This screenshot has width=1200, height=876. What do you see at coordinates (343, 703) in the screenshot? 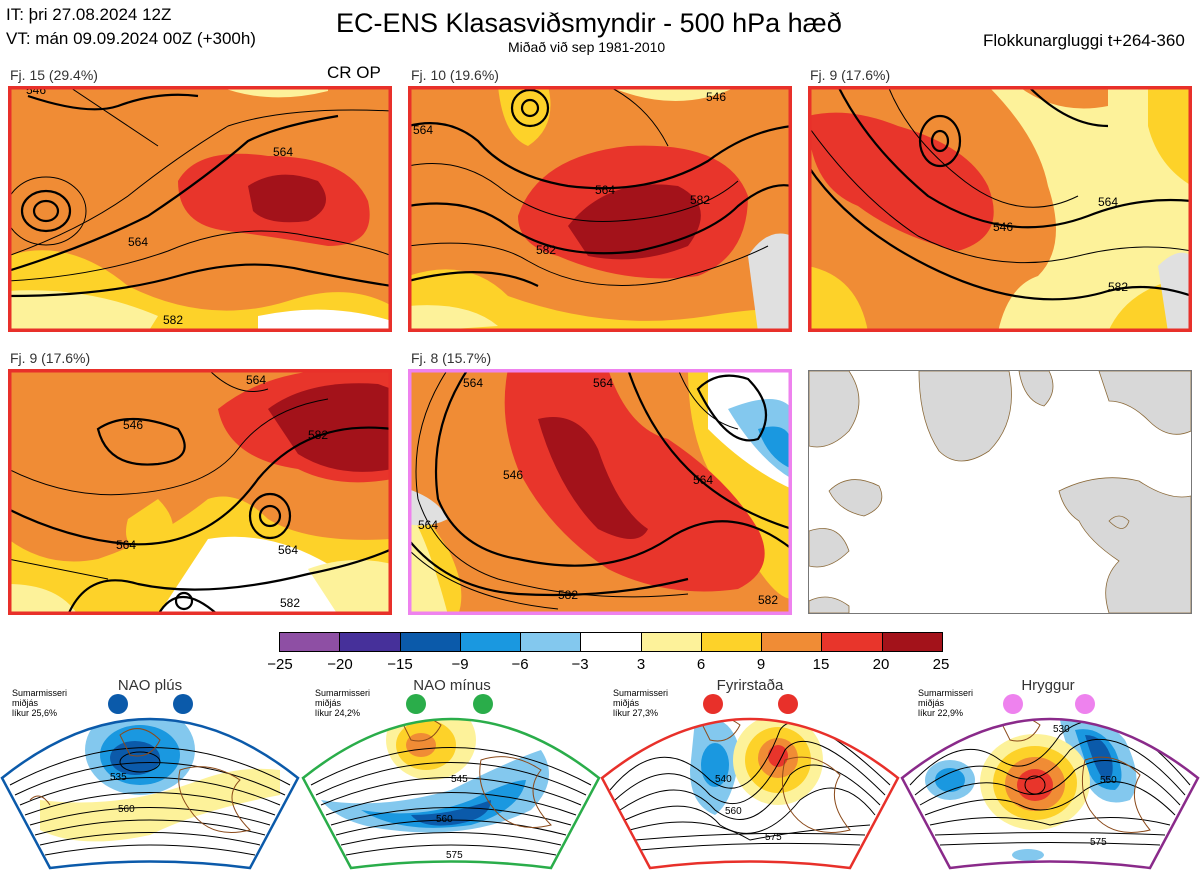
I see `regime-2-info: Sumarmisseri miðjás líkur 24,2%` at bounding box center [343, 703].